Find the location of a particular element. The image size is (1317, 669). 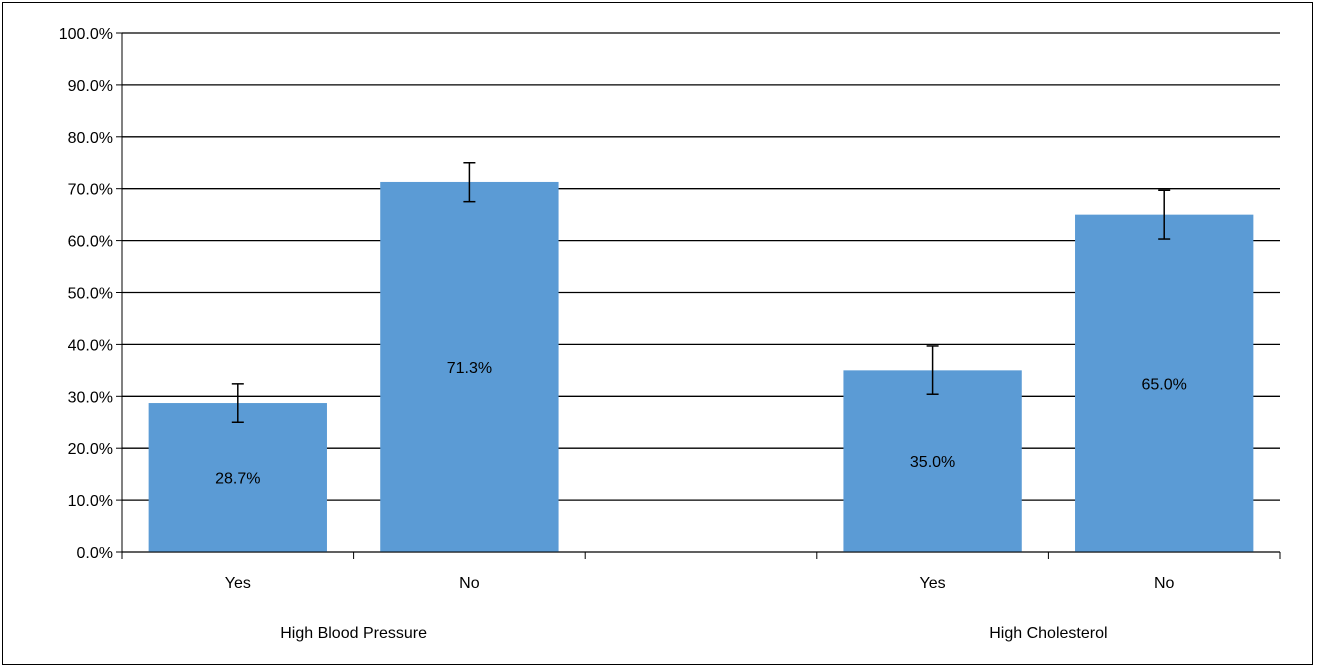

y-tick-label: 80.0% is located at coordinates (90, 138).